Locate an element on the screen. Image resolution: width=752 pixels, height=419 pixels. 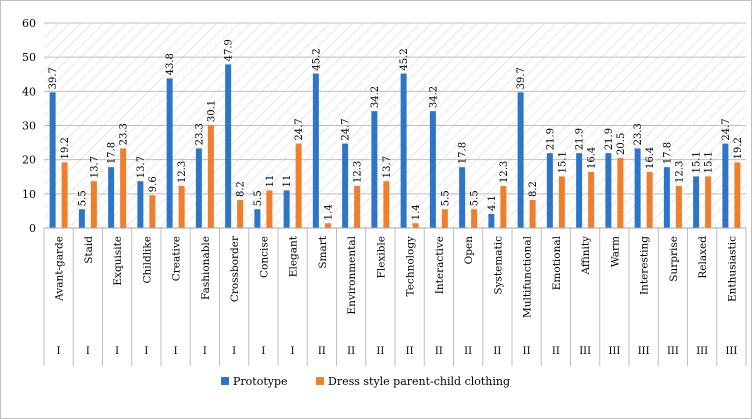
category-label: Smart is located at coordinates (323, 251).